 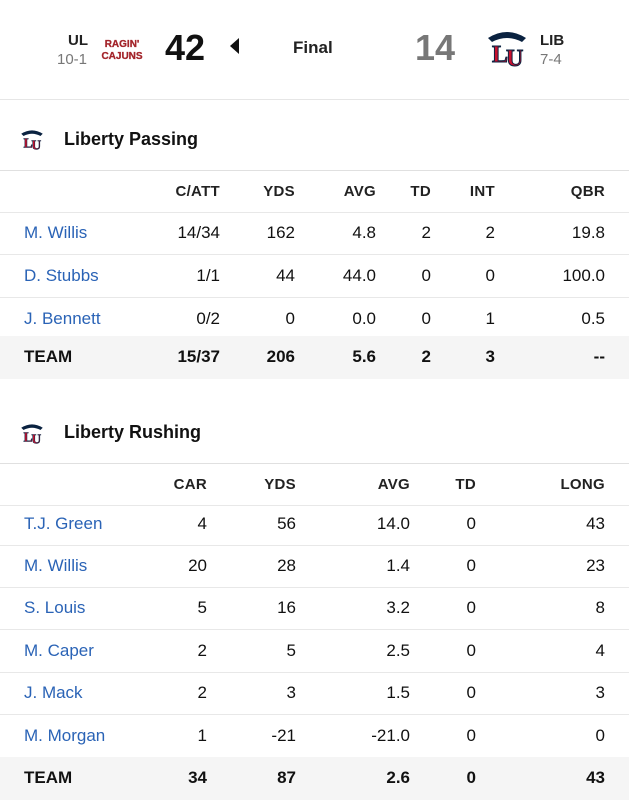 I want to click on stat-qbr: 0.5, so click(x=593, y=318).